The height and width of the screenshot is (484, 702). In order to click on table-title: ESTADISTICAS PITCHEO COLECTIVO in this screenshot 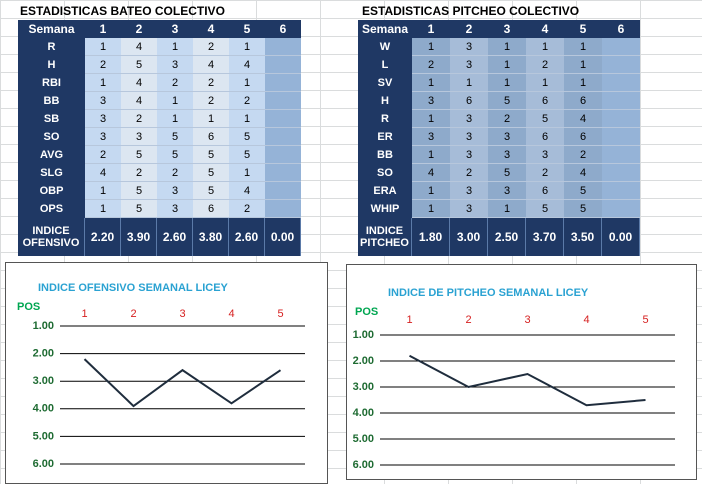, I will do `click(471, 11)`.